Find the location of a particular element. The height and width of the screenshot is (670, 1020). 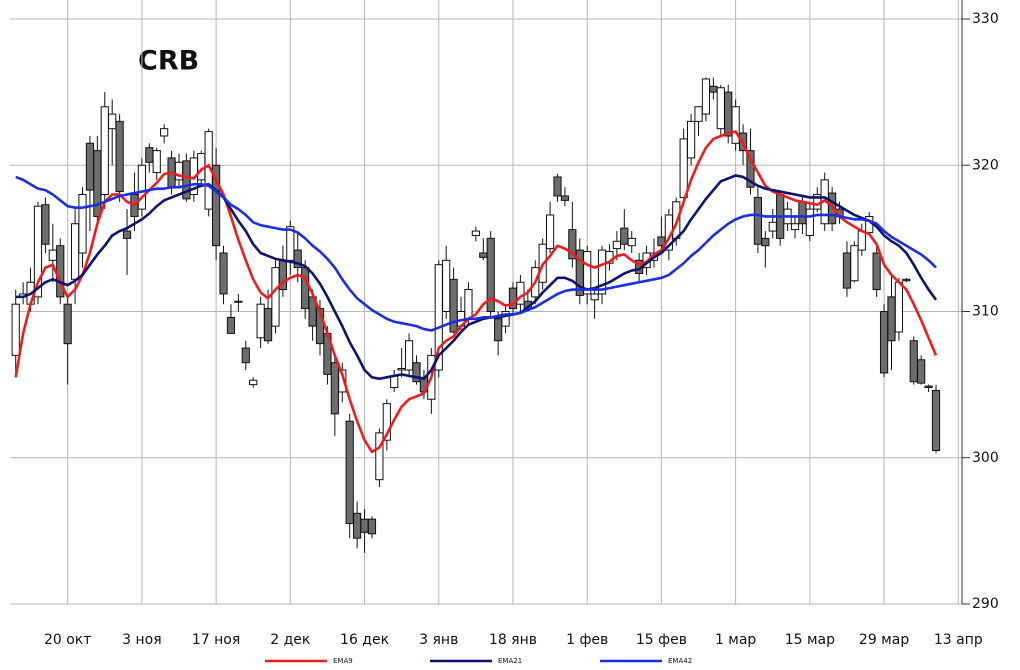

legend-label: EMA21 is located at coordinates (510, 661).